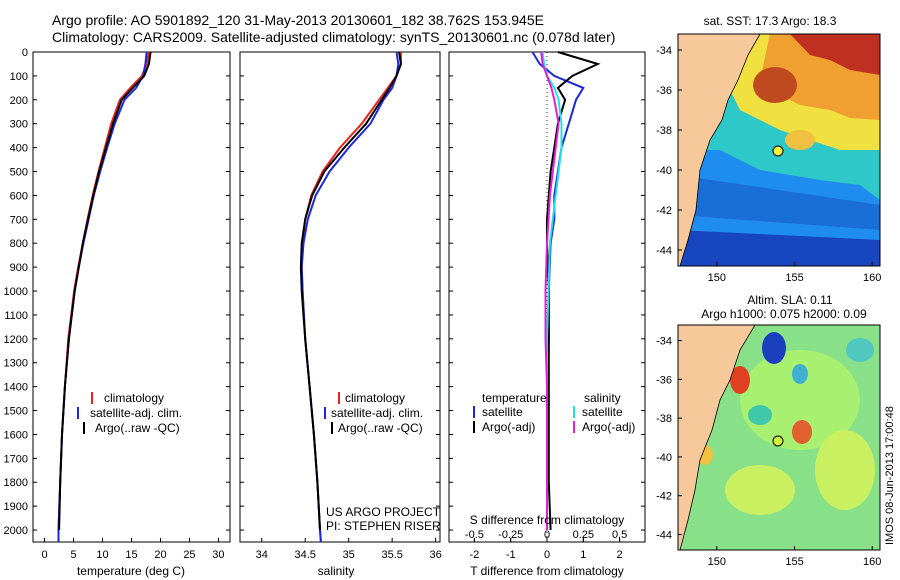  I want to click on imos-timestamp: IMOS 08-Jun-2013 17:00:48, so click(890, 475).